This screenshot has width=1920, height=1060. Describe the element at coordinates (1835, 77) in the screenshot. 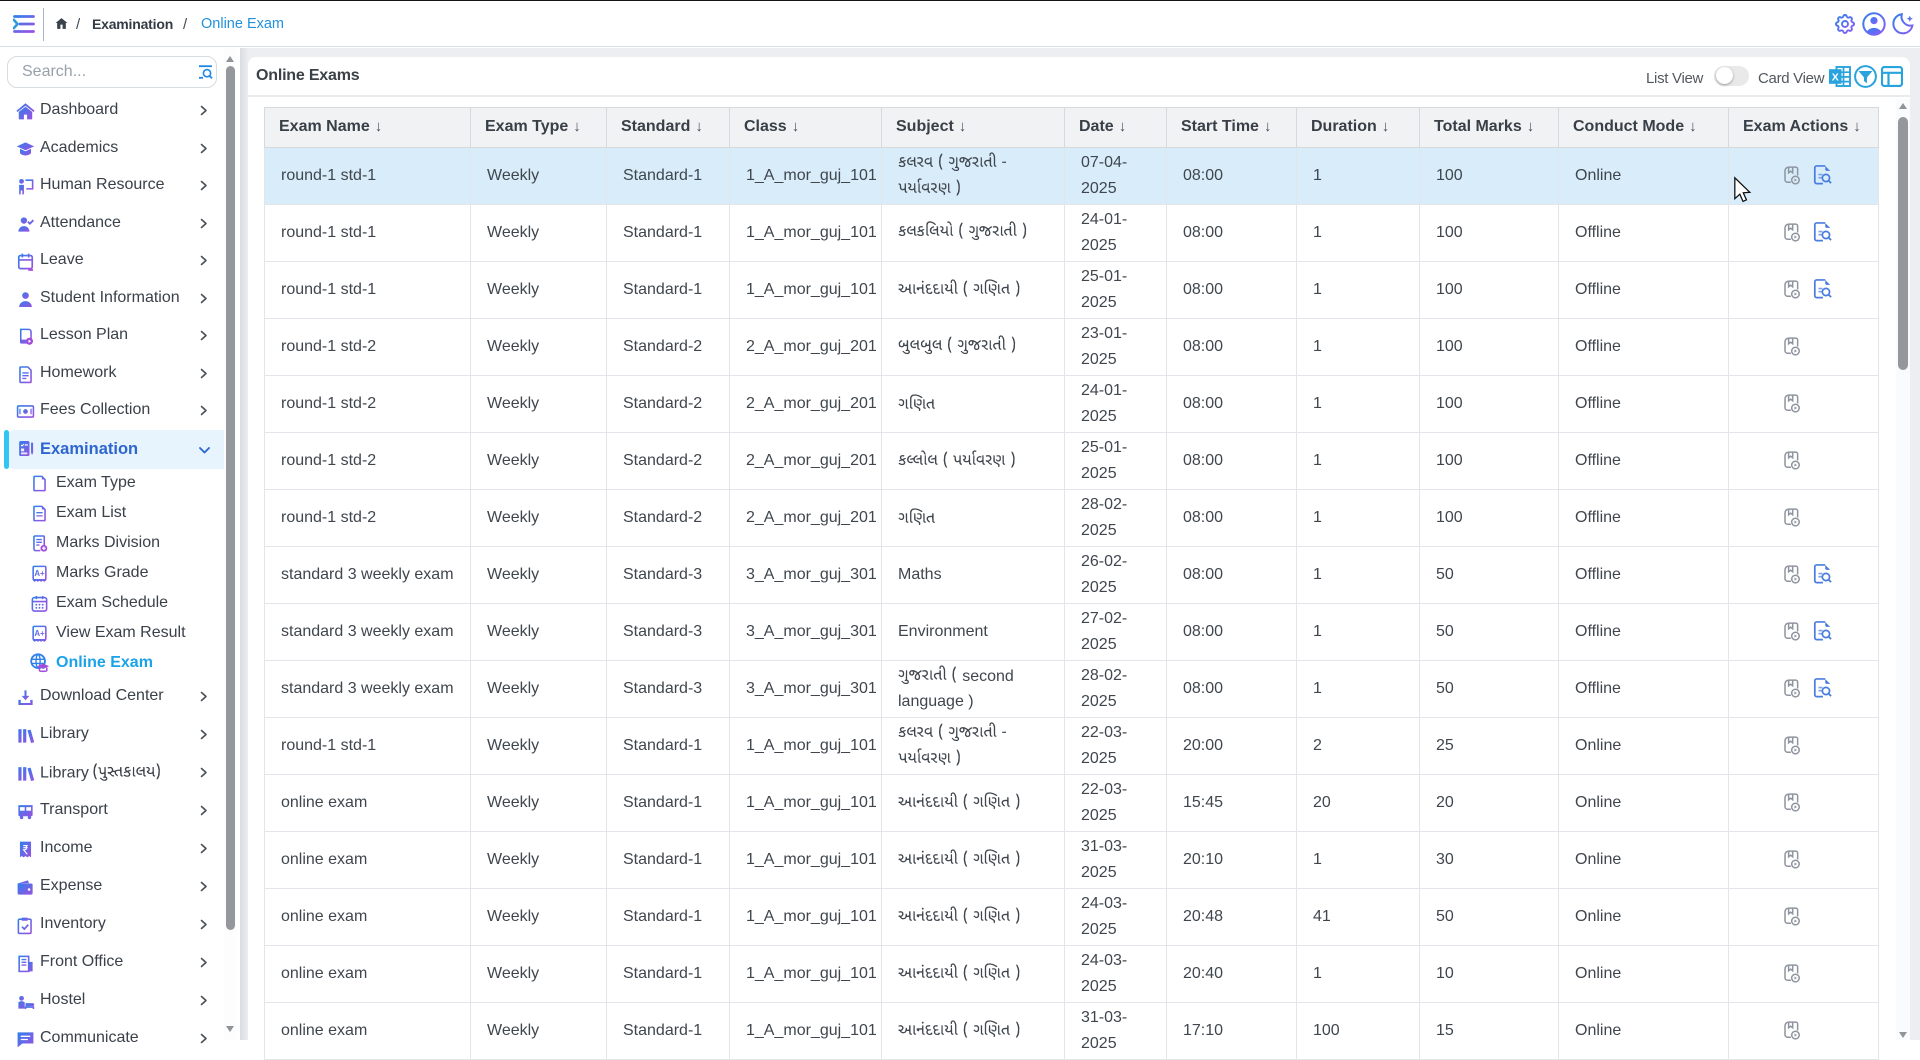

I see `svg-text: X` at that location.